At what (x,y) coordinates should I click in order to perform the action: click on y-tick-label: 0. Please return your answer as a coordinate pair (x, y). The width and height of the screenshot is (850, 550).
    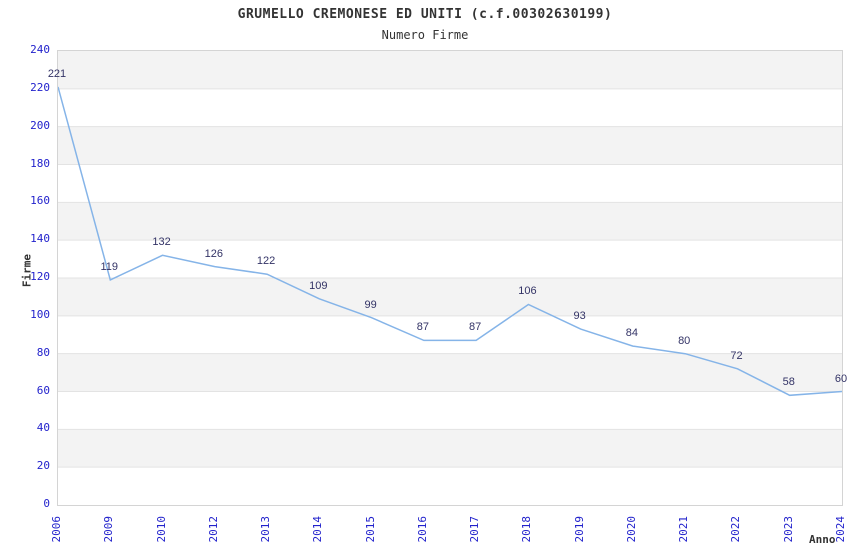
    Looking at the image, I should click on (46, 503).